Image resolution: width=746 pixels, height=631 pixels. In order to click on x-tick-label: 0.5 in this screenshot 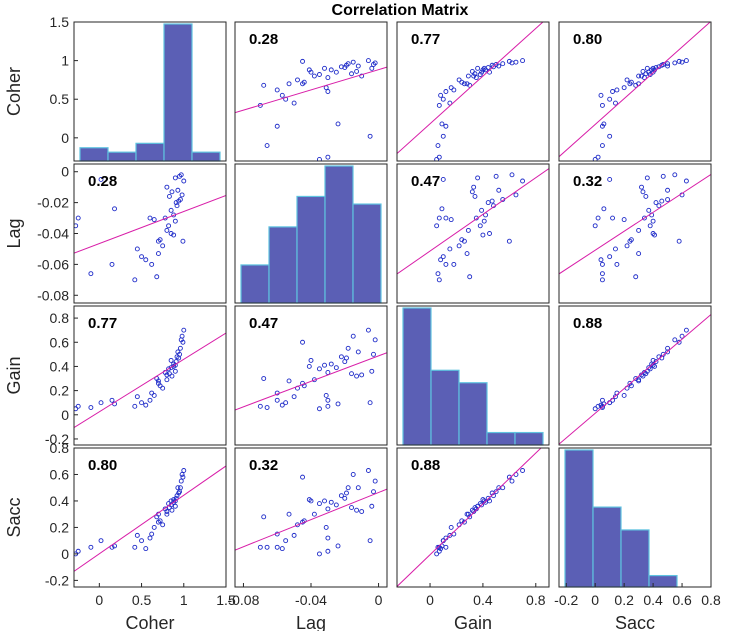, I will do `click(142, 600)`.